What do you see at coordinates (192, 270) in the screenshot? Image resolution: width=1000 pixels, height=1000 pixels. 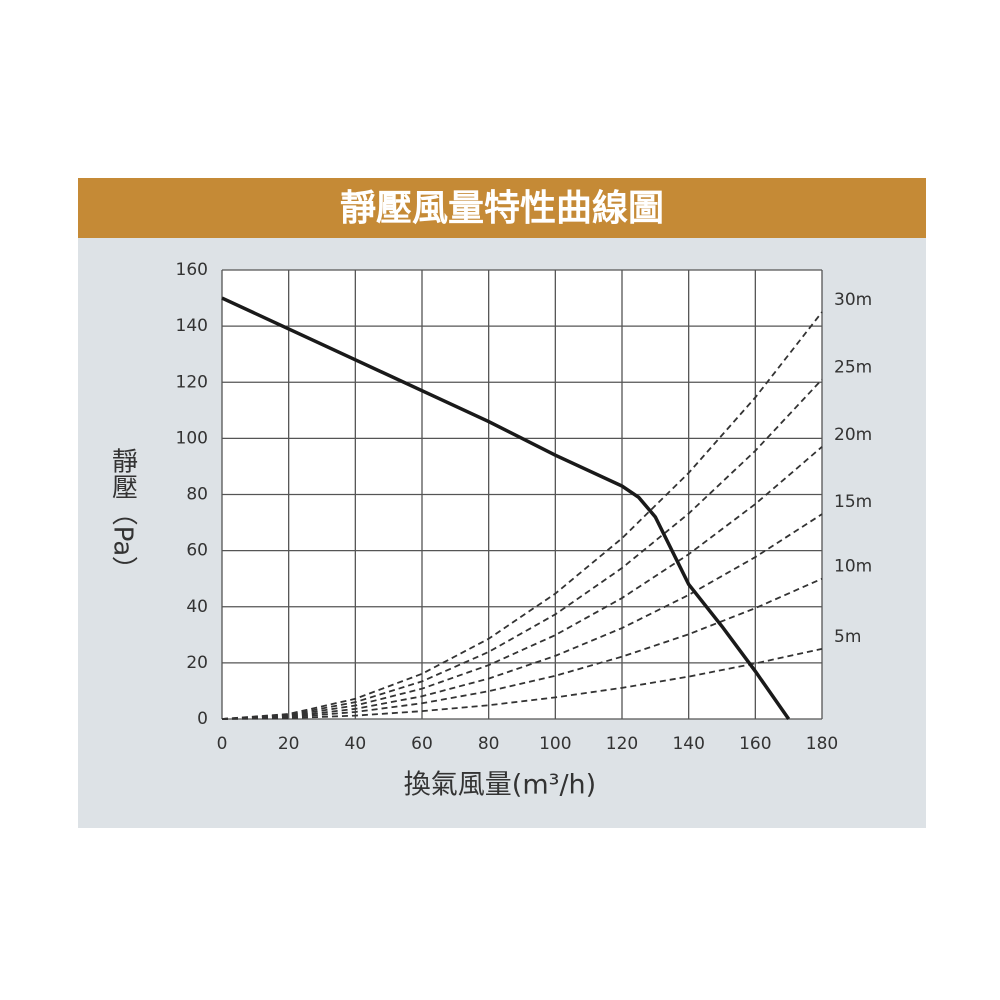 I see `y-tick-label: 160` at bounding box center [192, 270].